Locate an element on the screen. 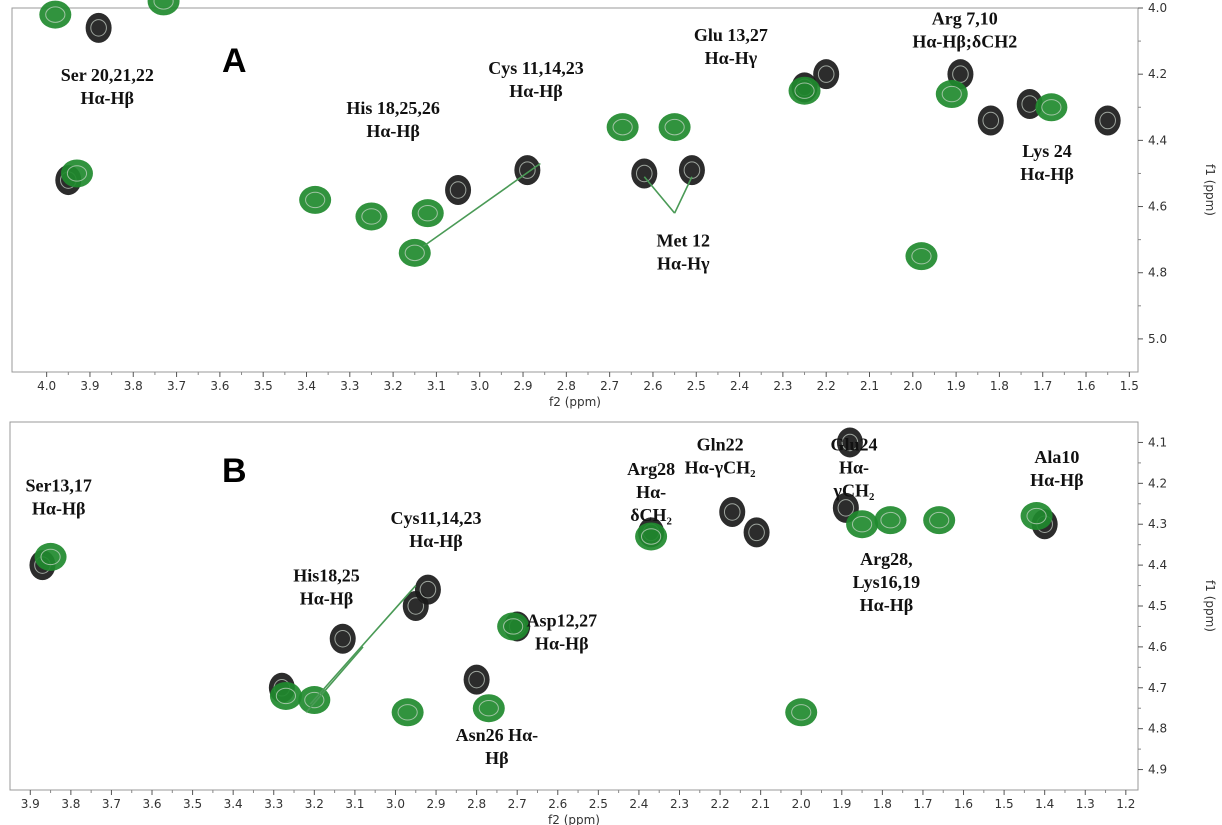  x-tick-label: 3.9 is located at coordinates (30, 804).